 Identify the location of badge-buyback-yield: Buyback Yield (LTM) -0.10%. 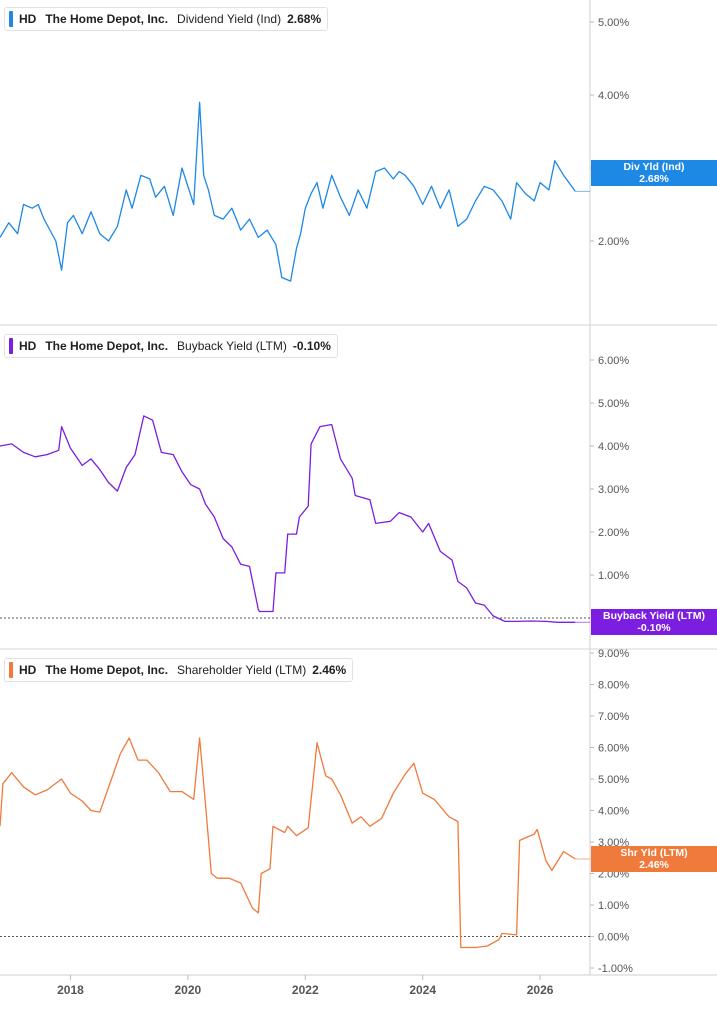
(654, 622).